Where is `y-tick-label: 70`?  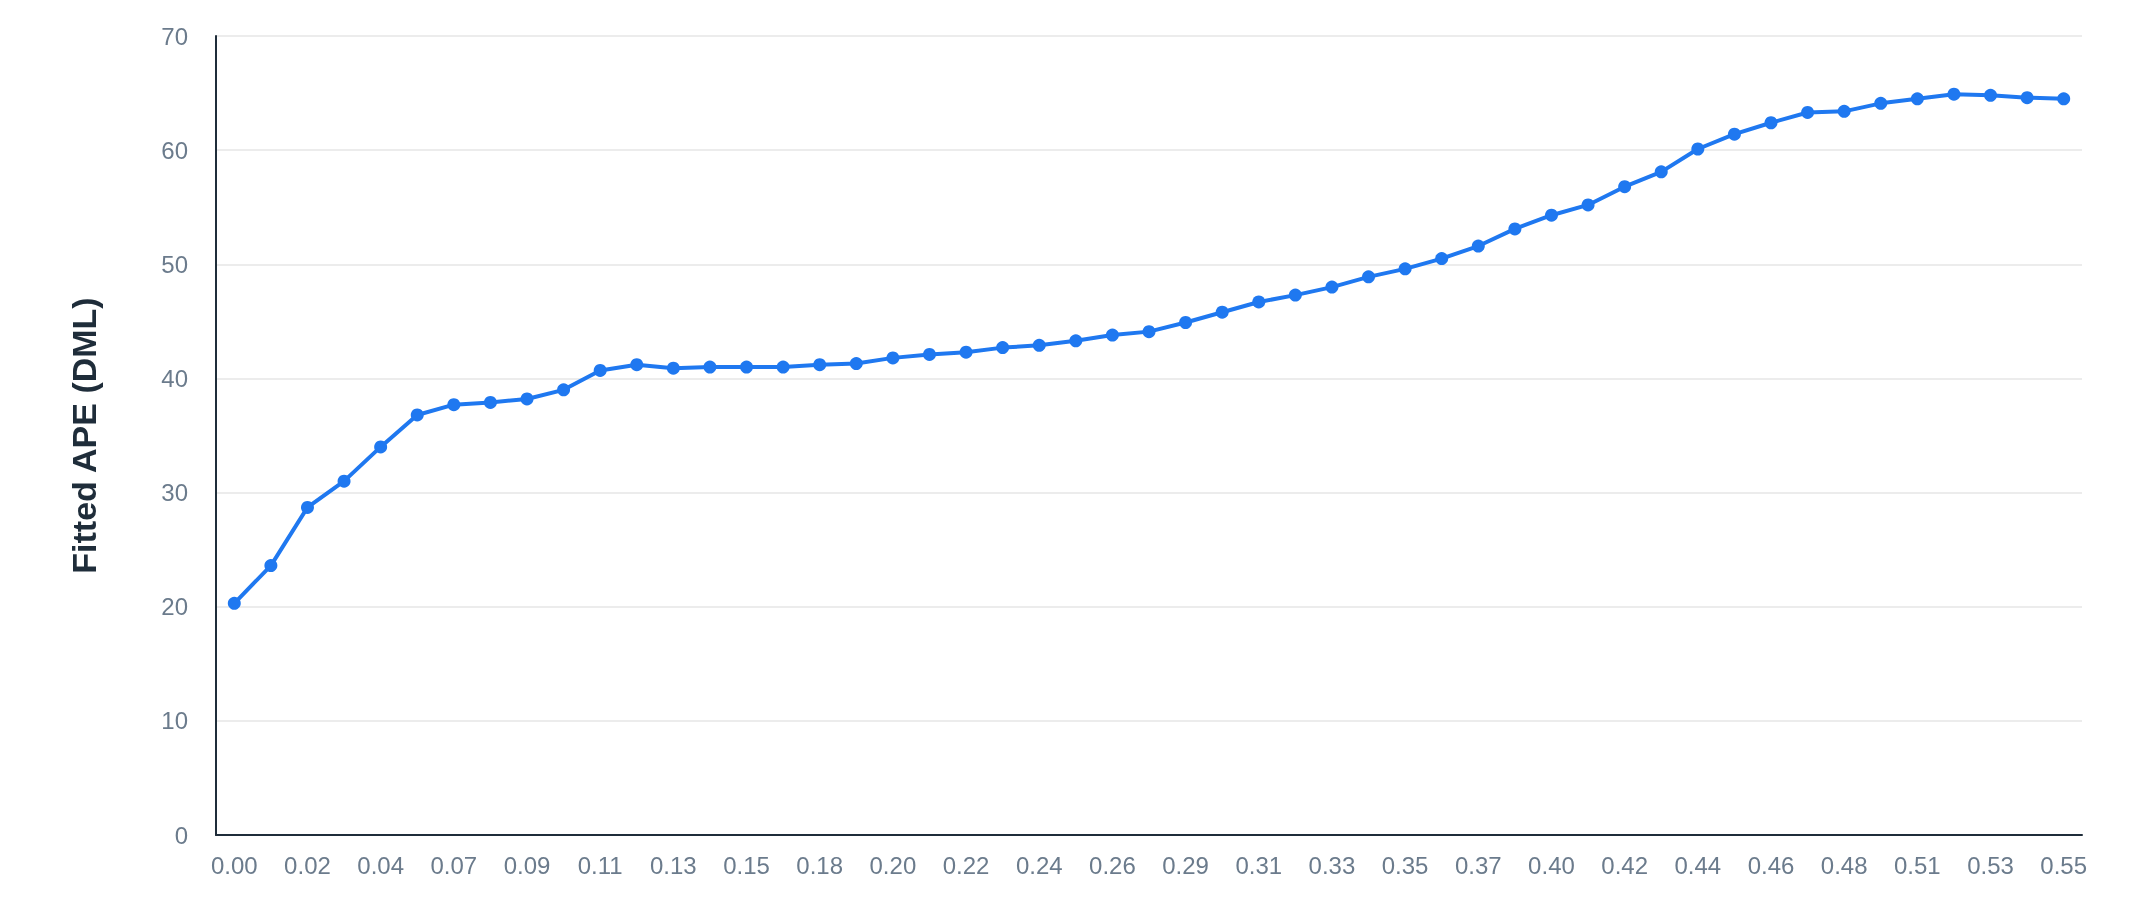
y-tick-label: 70 is located at coordinates (174, 36).